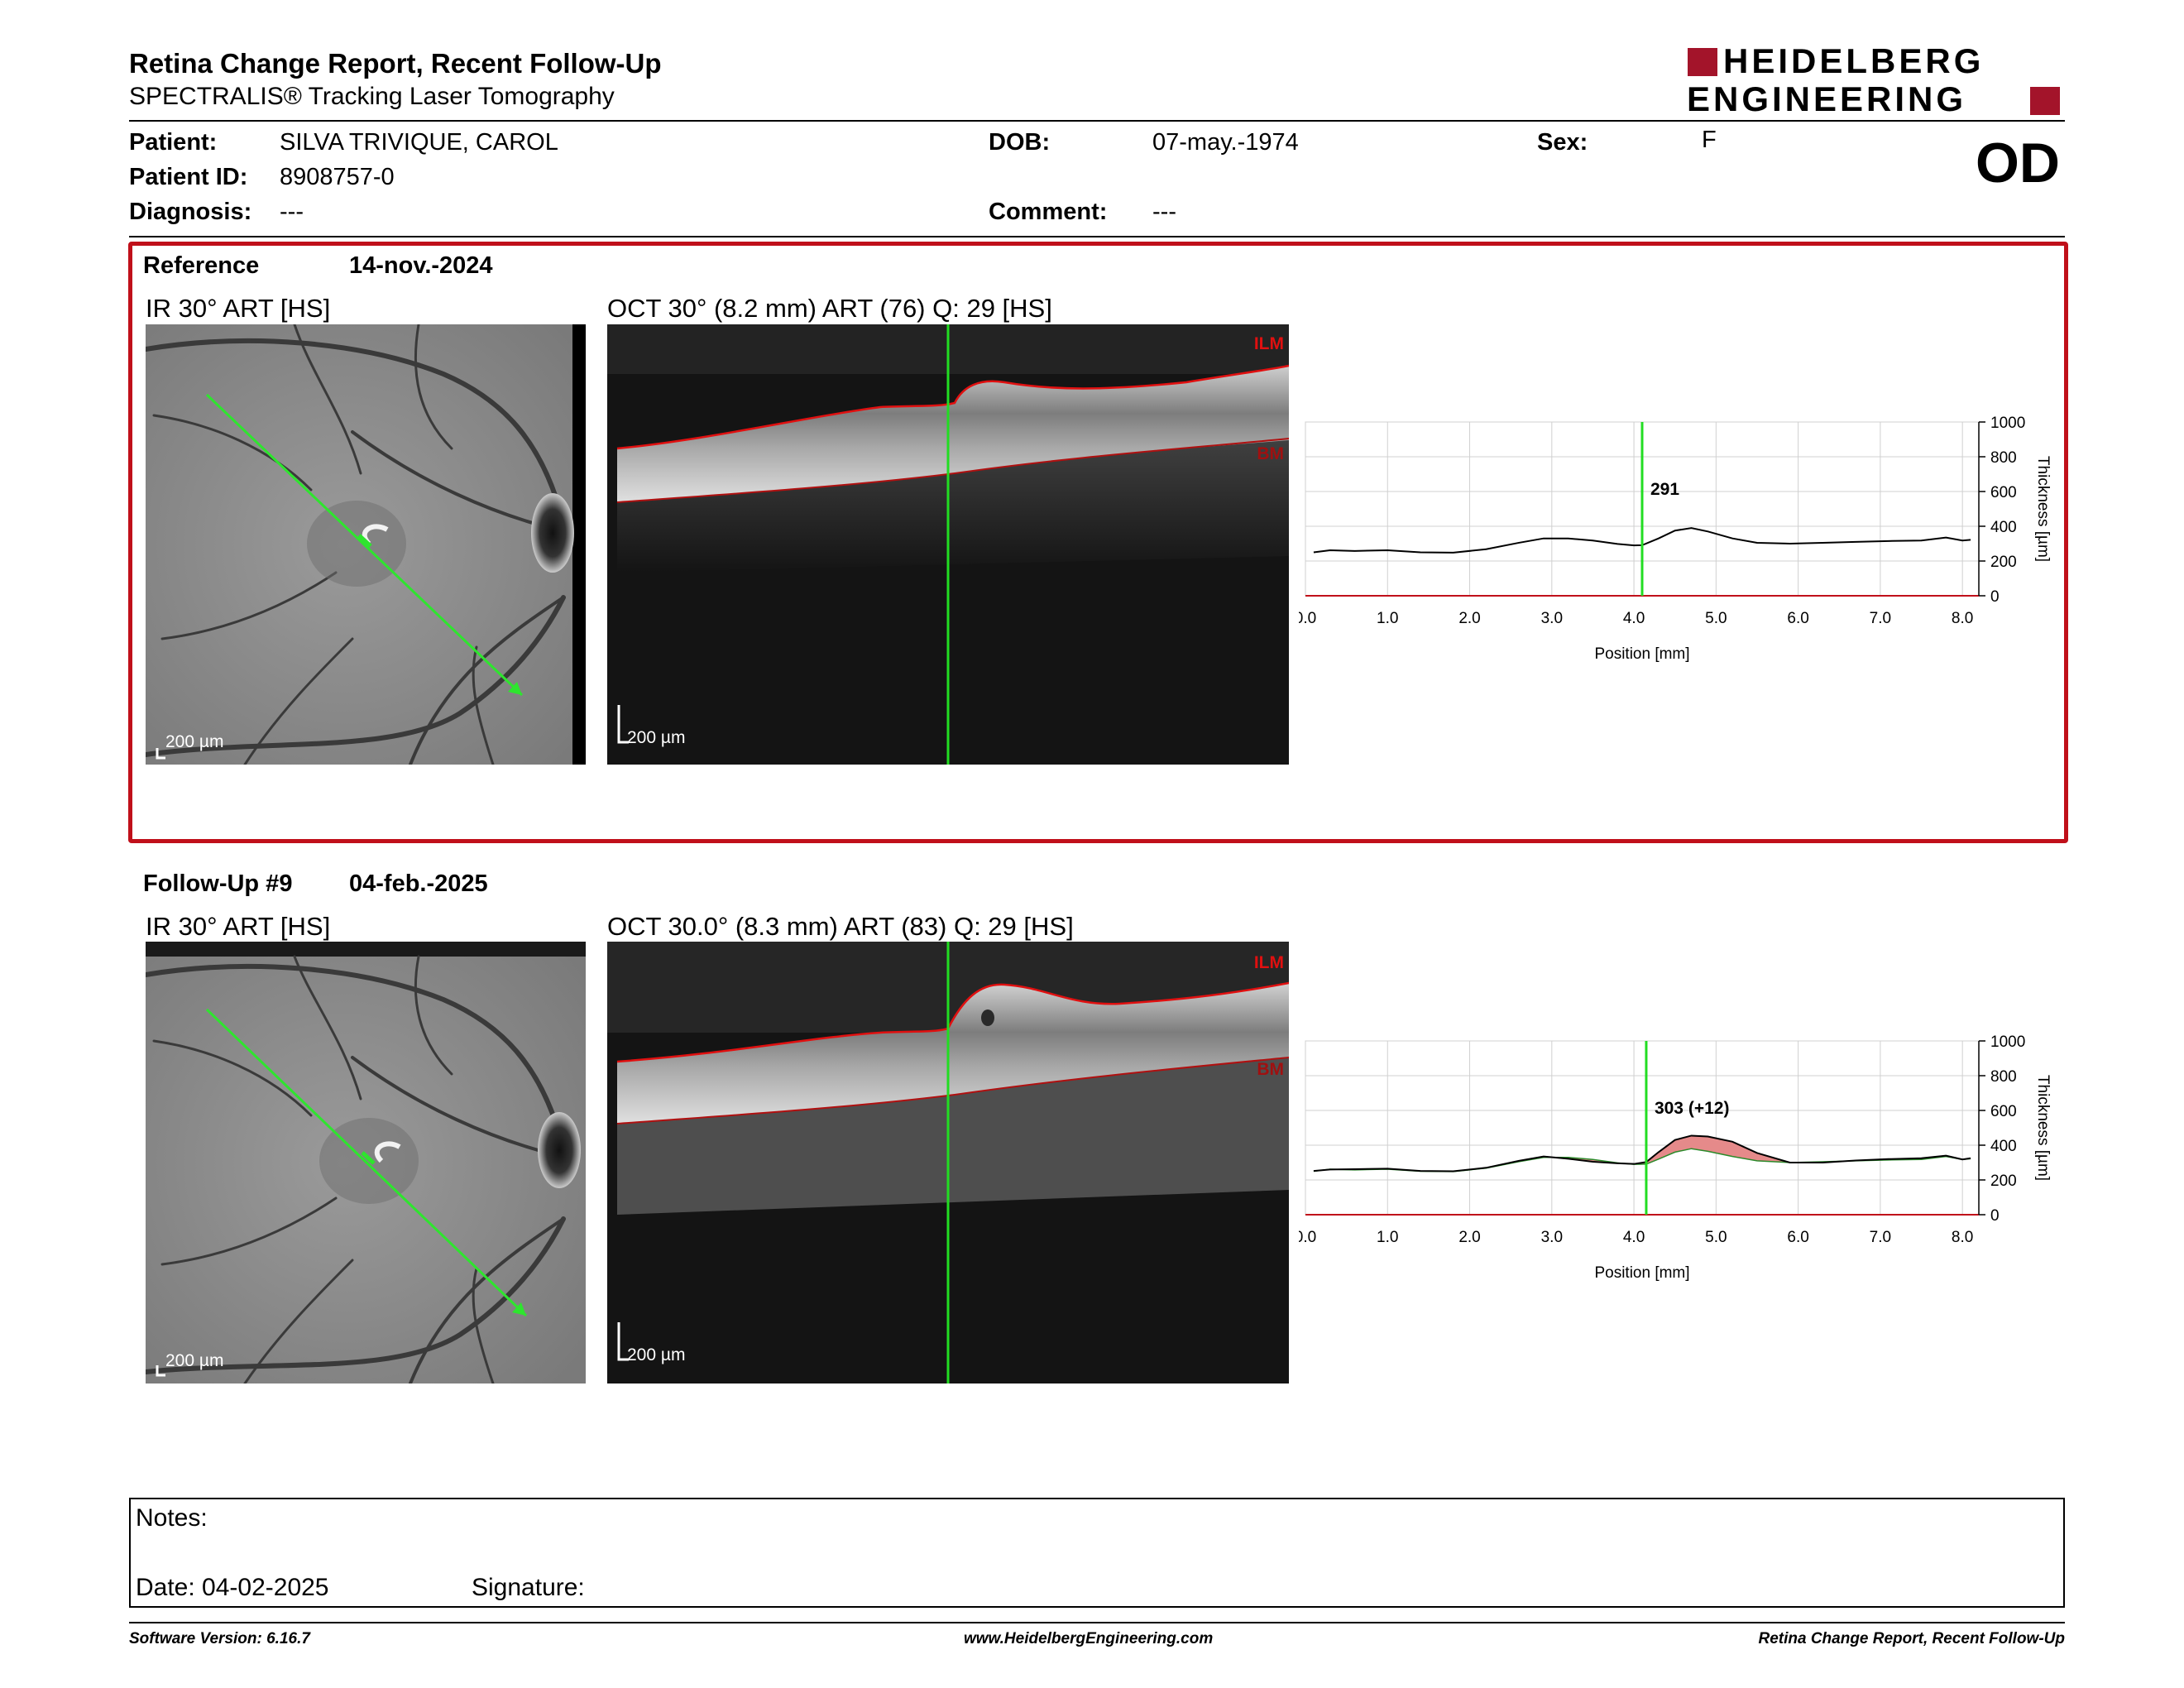  Describe the element at coordinates (1270, 1069) in the screenshot. I see `followup-bm-tag: BM` at that location.